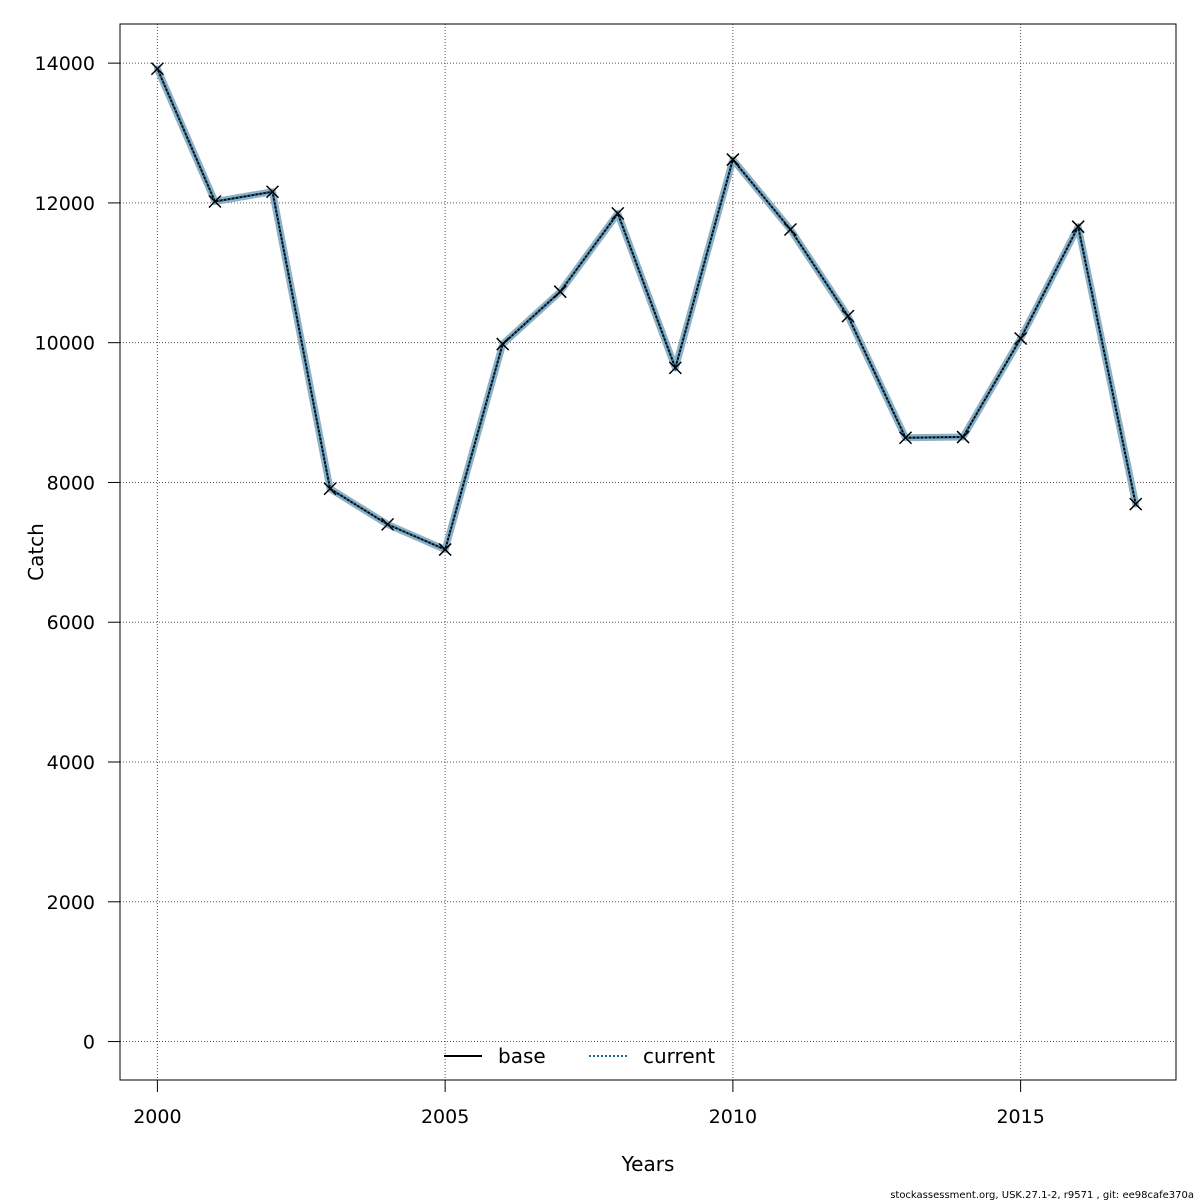 The width and height of the screenshot is (1200, 1200). What do you see at coordinates (905, 438) in the screenshot?
I see `data-point-2013` at bounding box center [905, 438].